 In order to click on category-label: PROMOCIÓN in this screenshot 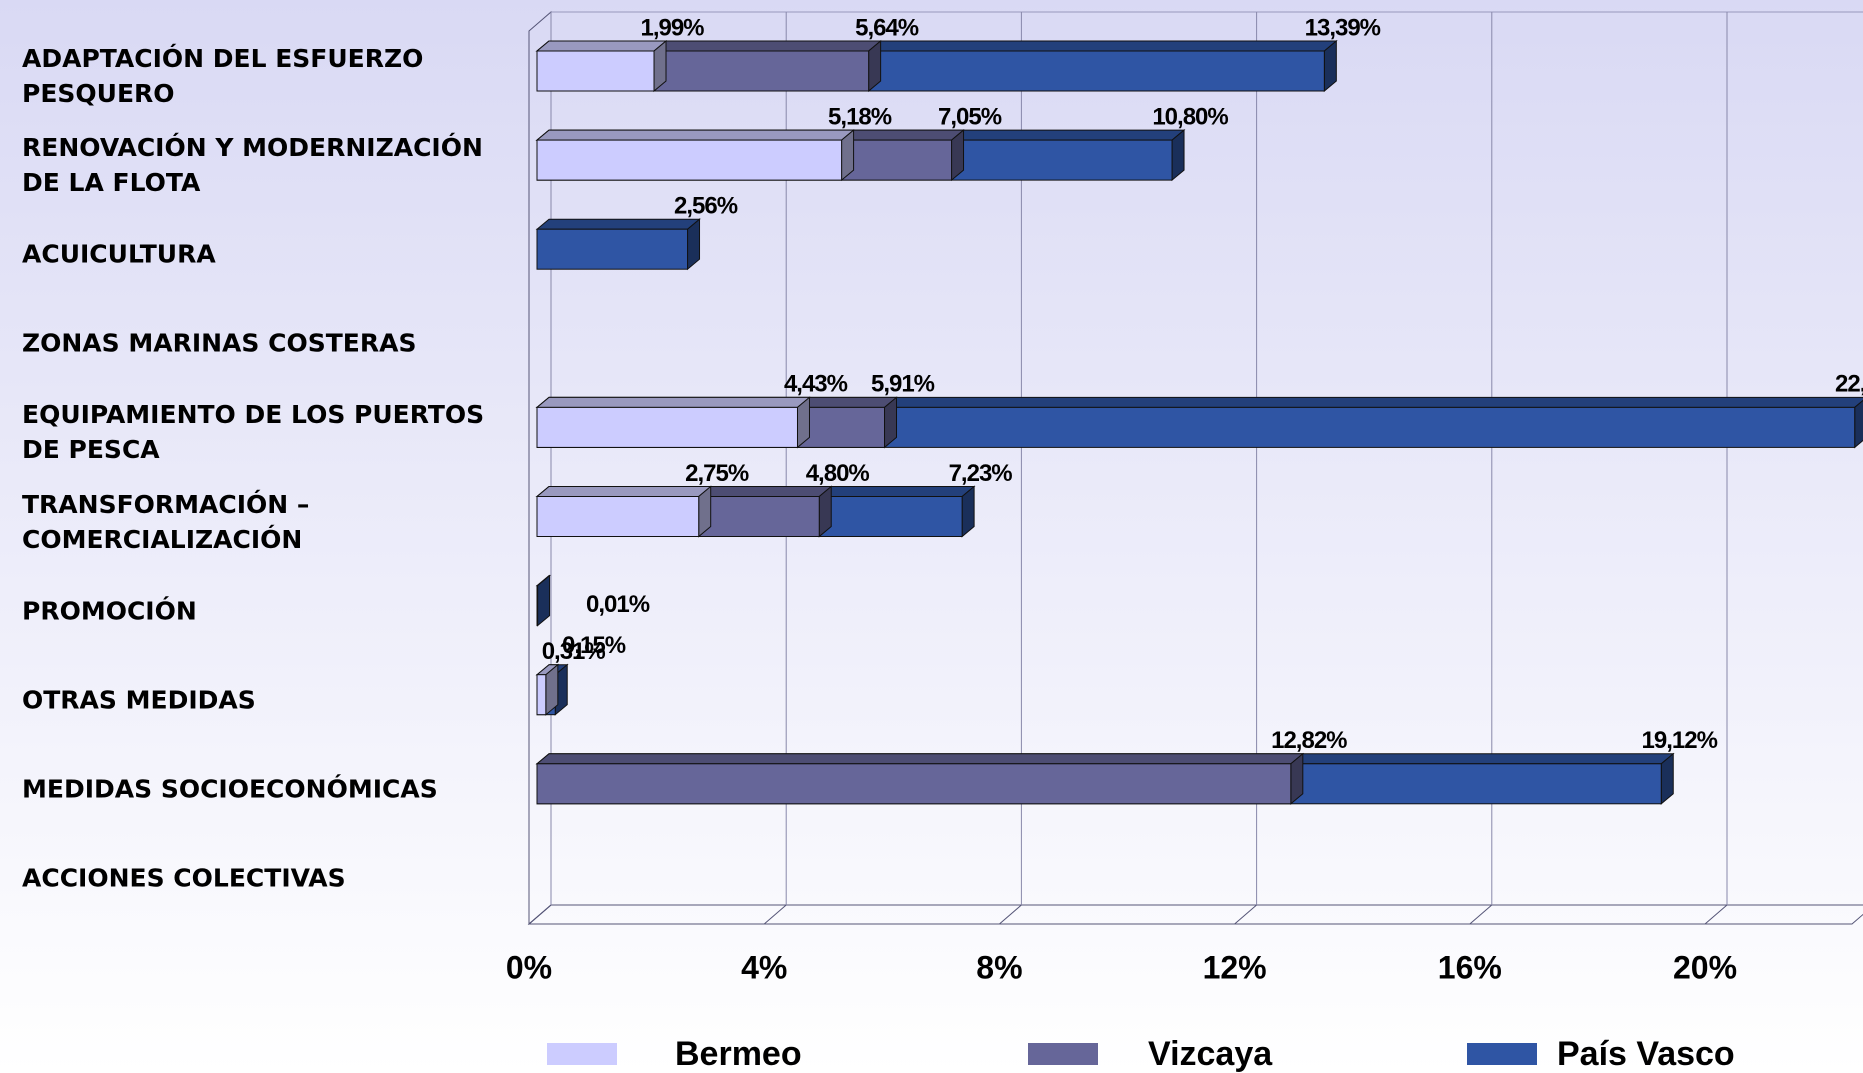, I will do `click(109, 611)`.